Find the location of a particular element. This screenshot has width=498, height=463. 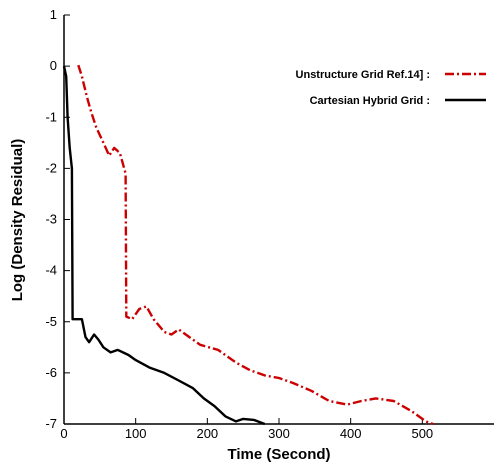

x-tick-label: 500 is located at coordinates (422, 433).